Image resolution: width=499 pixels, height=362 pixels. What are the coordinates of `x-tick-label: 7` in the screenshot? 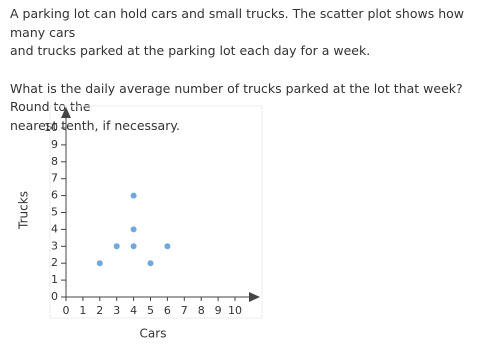 It's located at (184, 310).